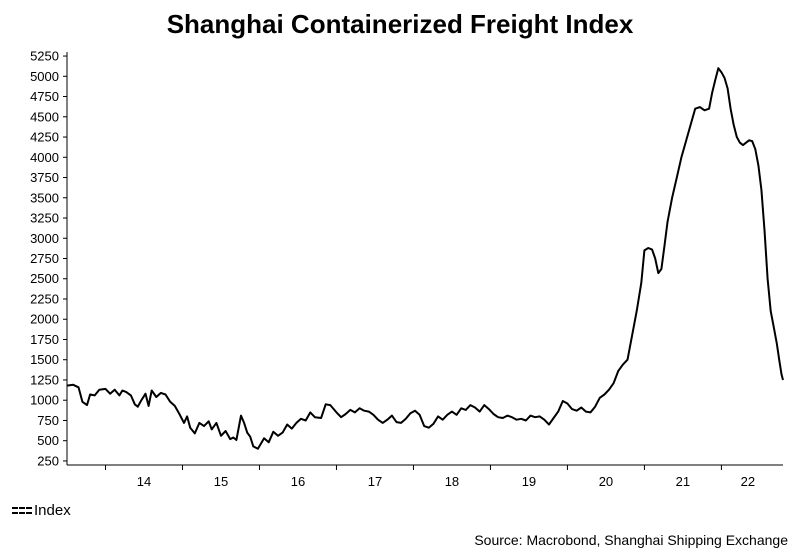 Image resolution: width=800 pixels, height=560 pixels. I want to click on y-tick-label: 3250, so click(44, 218).